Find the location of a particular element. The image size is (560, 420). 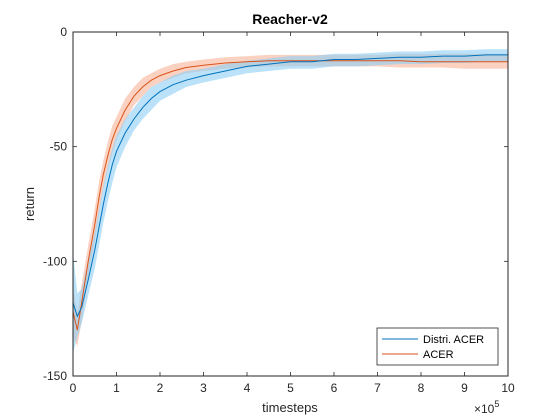

y-tick-label: -100 is located at coordinates (55, 261).